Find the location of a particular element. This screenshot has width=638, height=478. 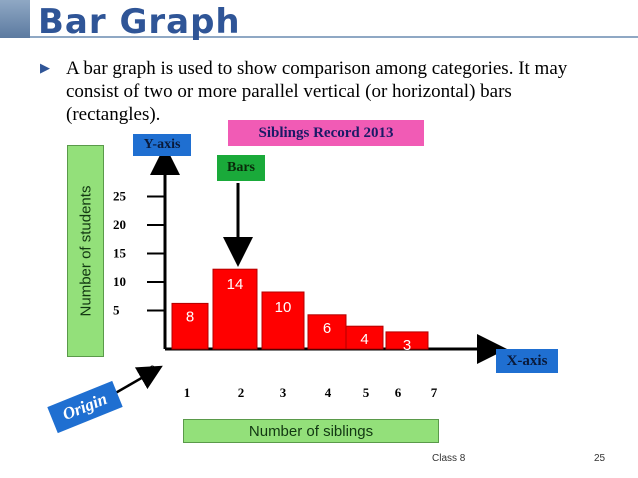

slide-title: Bar Graph is located at coordinates (139, 22).